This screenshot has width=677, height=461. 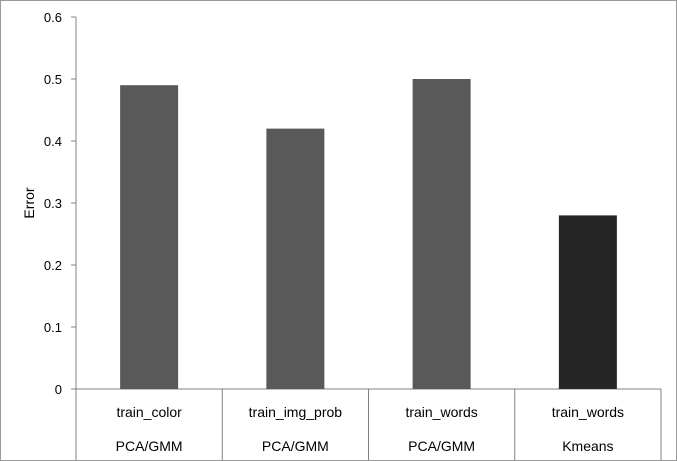 What do you see at coordinates (53, 327) in the screenshot?
I see `y-tick-label: 0.1` at bounding box center [53, 327].